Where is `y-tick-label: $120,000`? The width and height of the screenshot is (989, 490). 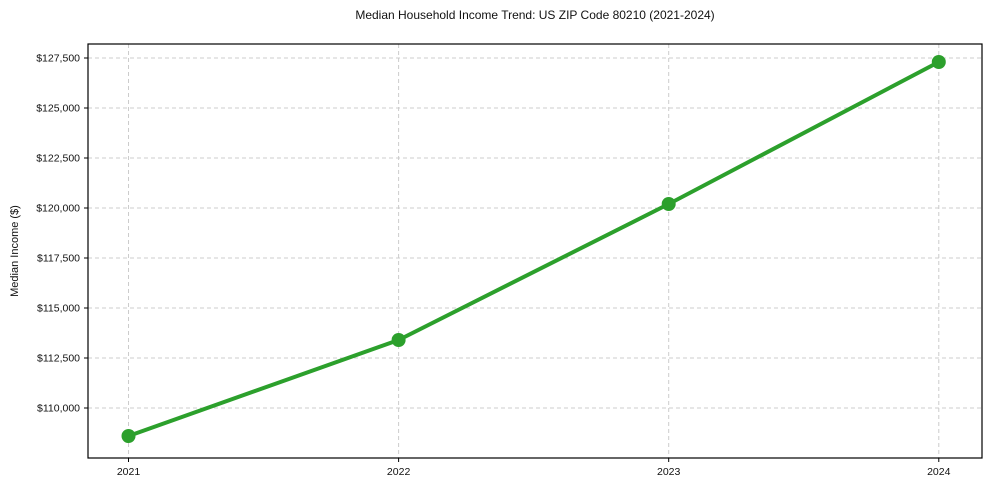 y-tick-label: $120,000 is located at coordinates (58, 209).